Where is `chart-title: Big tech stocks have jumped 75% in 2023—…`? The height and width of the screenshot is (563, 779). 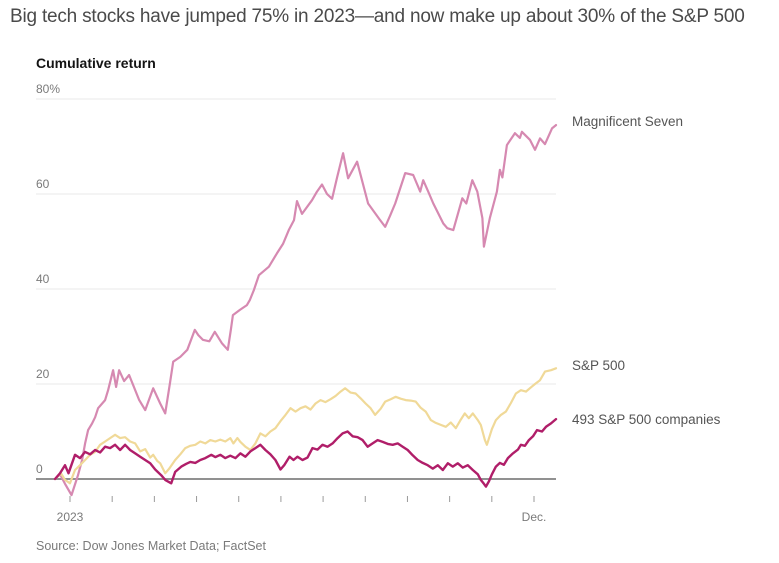 chart-title: Big tech stocks have jumped 75% in 2023—… is located at coordinates (377, 16).